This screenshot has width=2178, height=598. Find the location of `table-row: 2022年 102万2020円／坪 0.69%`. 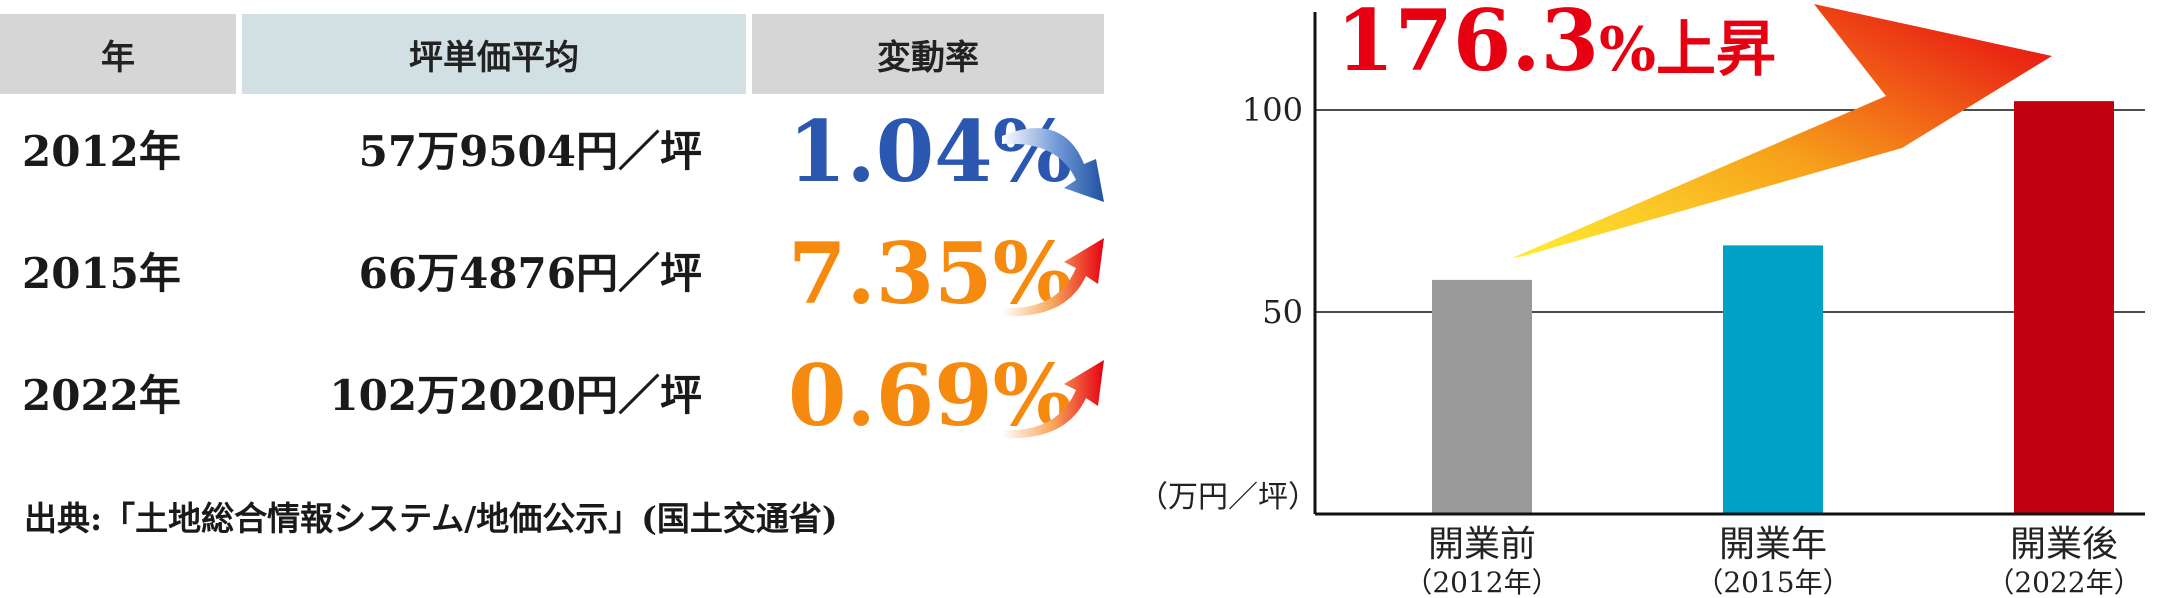

table-row: 2022年 102万2020円／坪 0.69% is located at coordinates (555, 396).